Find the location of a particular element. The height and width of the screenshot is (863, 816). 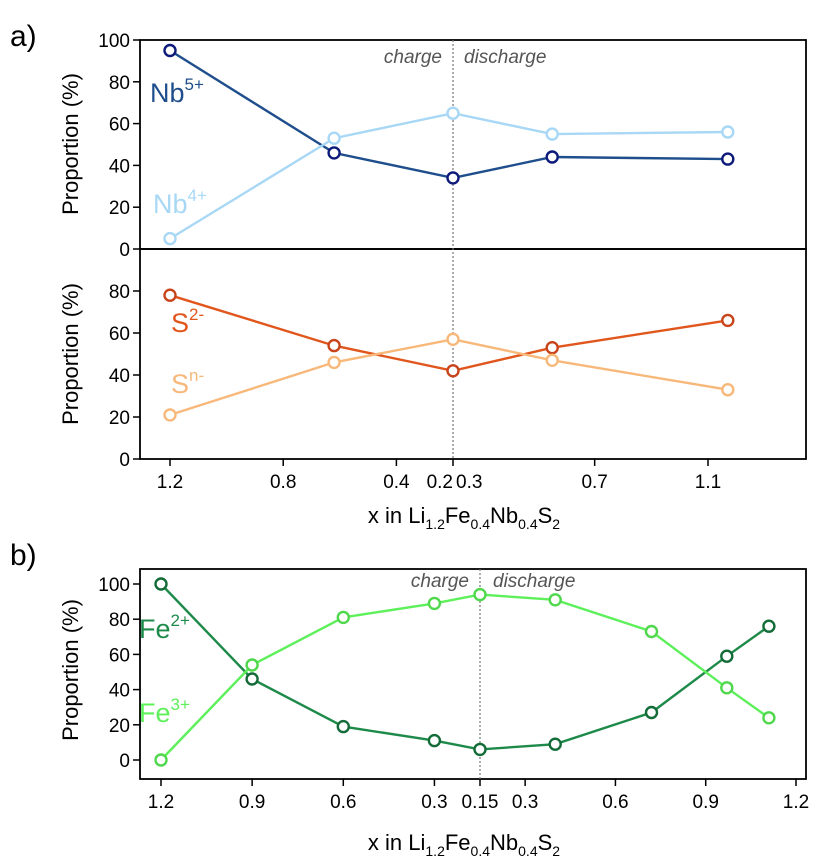

xlabel-a-mid2: Nb is located at coordinates (504, 515).